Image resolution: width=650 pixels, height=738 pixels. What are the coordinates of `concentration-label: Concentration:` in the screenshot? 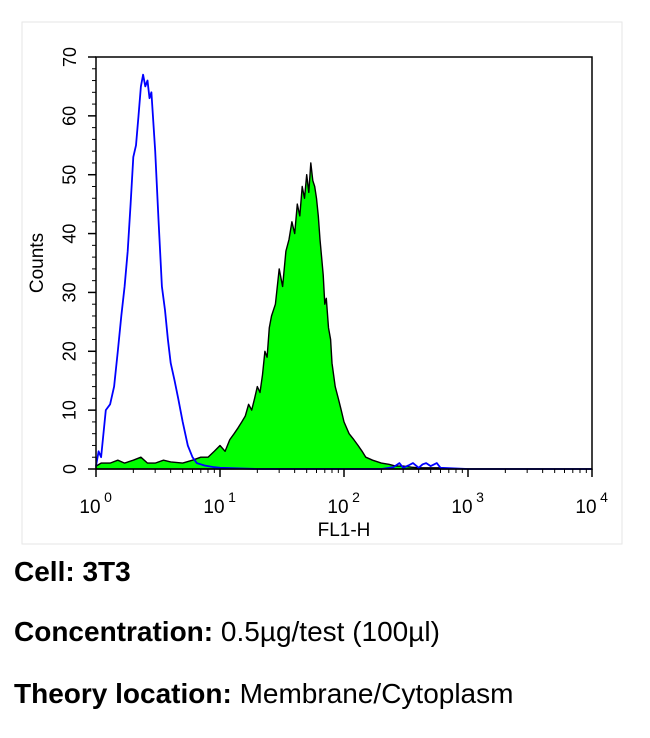 It's located at (114, 631).